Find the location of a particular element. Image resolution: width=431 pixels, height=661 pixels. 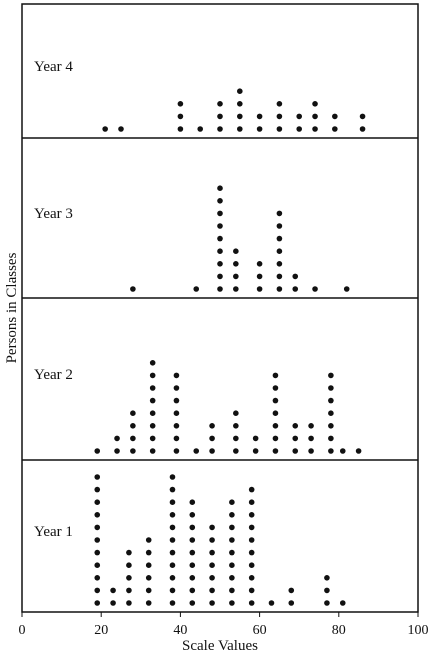

x-tick-label: 80 is located at coordinates (339, 630).